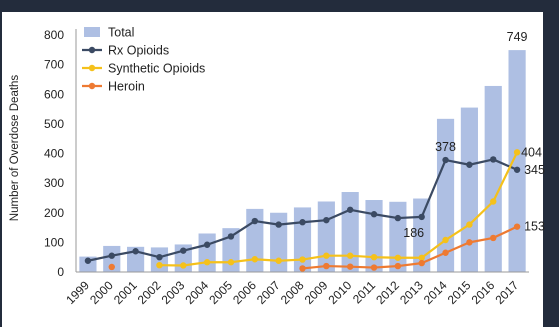 Image resolution: width=559 pixels, height=327 pixels. Describe the element at coordinates (534, 170) in the screenshot. I see `data-label: 345` at that location.